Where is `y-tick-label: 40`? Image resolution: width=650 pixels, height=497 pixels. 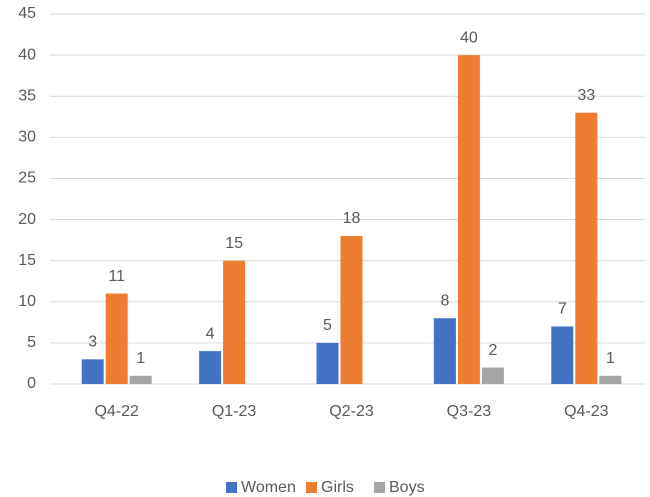
y-tick-label: 40 is located at coordinates (27, 54).